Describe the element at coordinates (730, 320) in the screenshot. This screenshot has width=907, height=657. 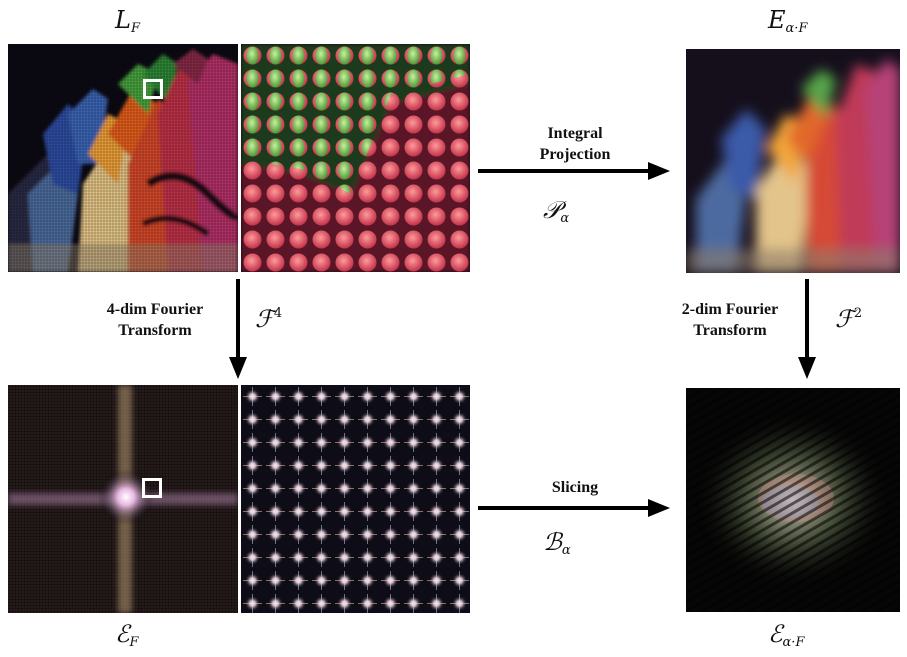
I see `fourier-2d-label: 2-dim Fourier Transform` at that location.